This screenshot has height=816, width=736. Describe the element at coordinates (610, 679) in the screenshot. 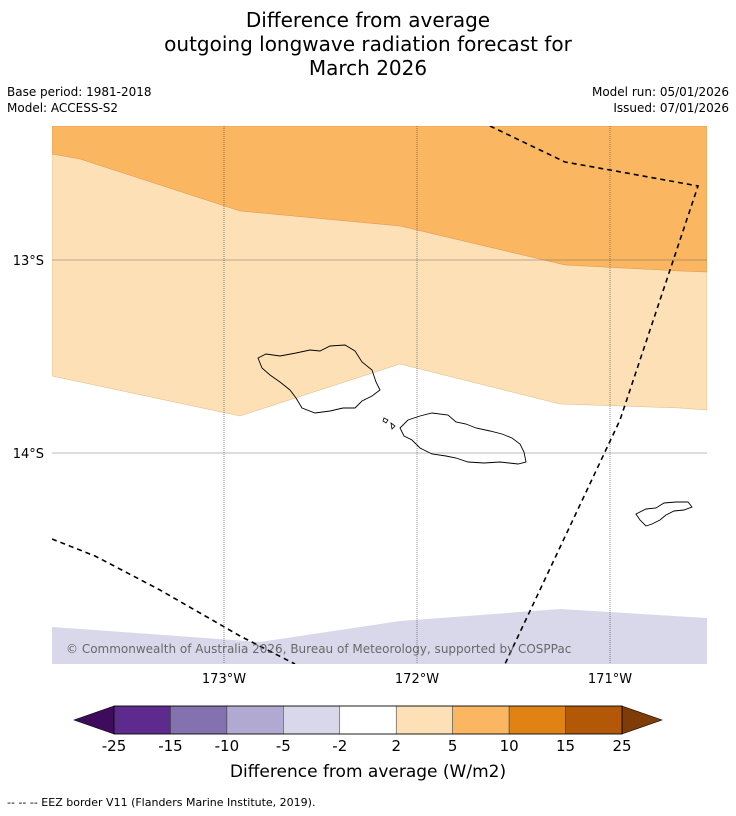

I see `lon-label-171w: 171°W` at that location.